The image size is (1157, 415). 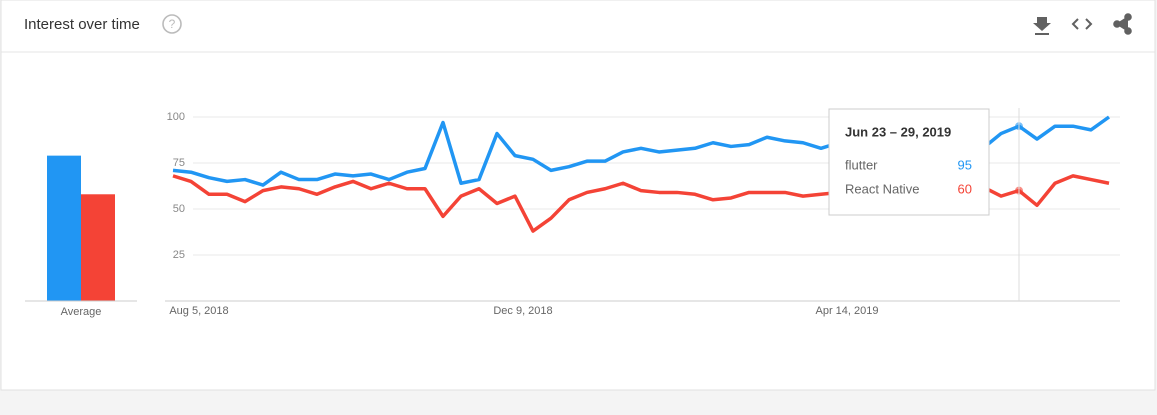 What do you see at coordinates (82, 24) in the screenshot?
I see `header-title: Interest over time` at bounding box center [82, 24].